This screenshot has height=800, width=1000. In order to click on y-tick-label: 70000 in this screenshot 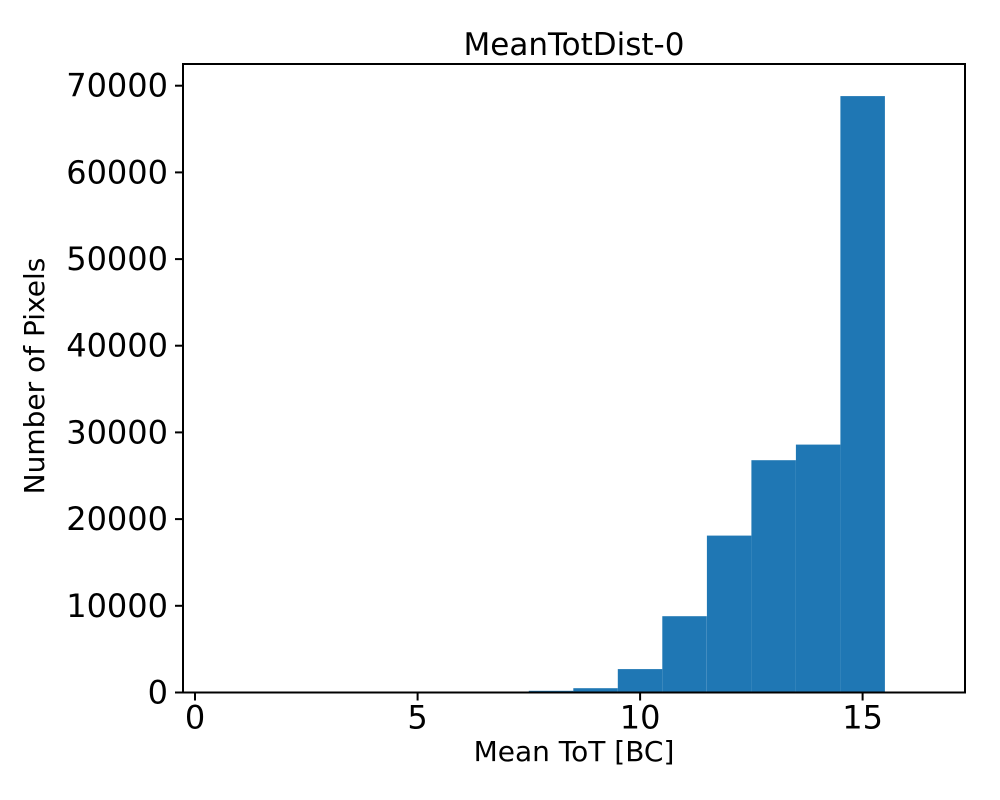, I will do `click(117, 86)`.